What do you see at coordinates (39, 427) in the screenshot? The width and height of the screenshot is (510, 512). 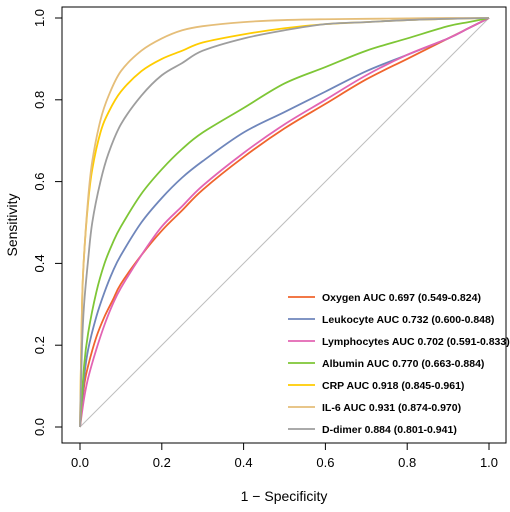 I see `y-tick-label-0: 0.0` at bounding box center [39, 427].